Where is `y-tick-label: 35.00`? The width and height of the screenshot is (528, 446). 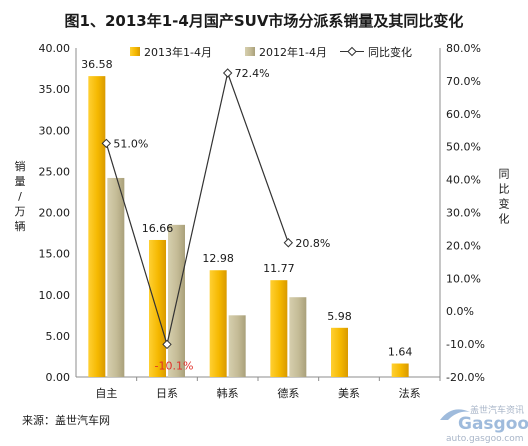
y-tick-label: 35.00 is located at coordinates (55, 89).